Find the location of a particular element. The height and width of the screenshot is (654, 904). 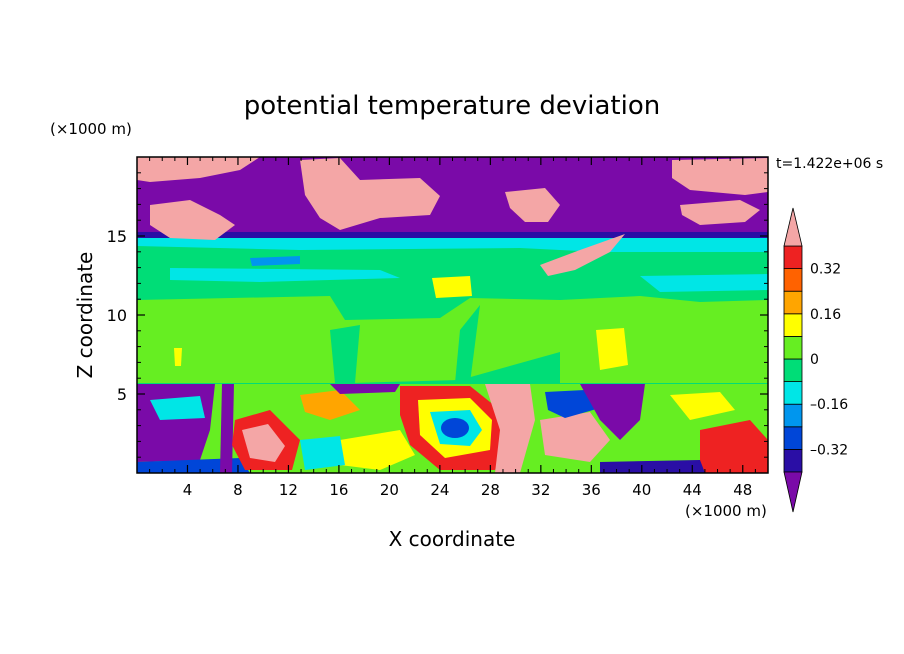

x-tick-label: 4 is located at coordinates (188, 490).